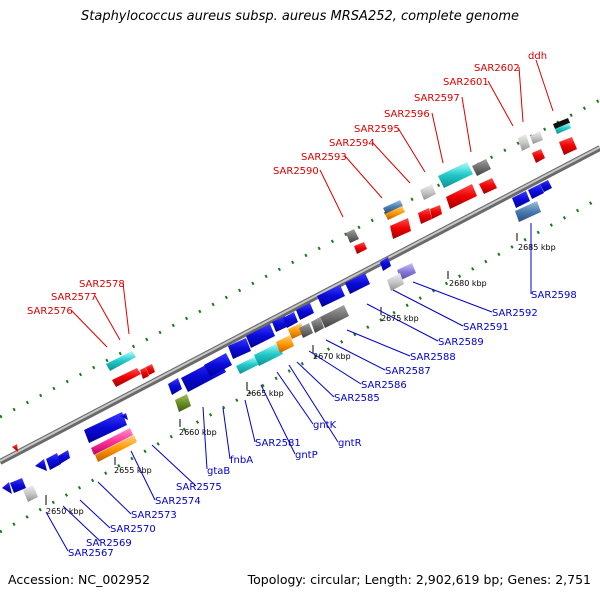 The height and width of the screenshot is (600, 600). What do you see at coordinates (497, 68) in the screenshot?
I see `gene-label: SAR2602` at bounding box center [497, 68].